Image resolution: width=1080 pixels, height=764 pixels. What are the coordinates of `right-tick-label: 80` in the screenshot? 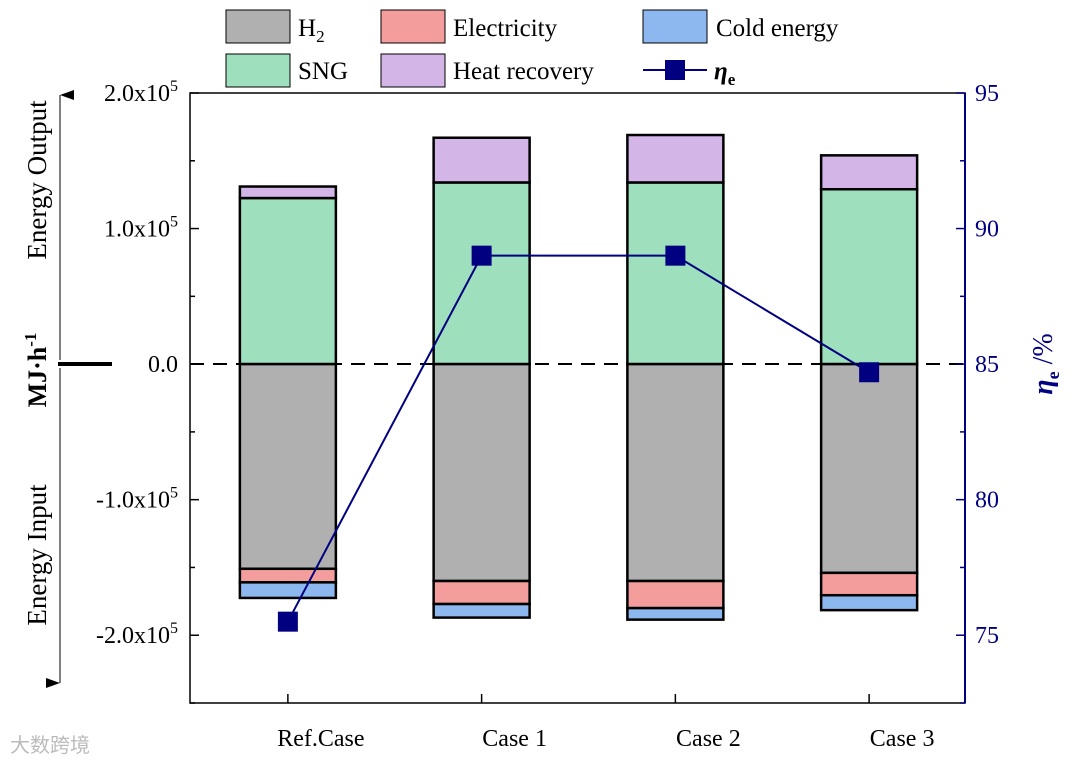 It's located at (987, 501).